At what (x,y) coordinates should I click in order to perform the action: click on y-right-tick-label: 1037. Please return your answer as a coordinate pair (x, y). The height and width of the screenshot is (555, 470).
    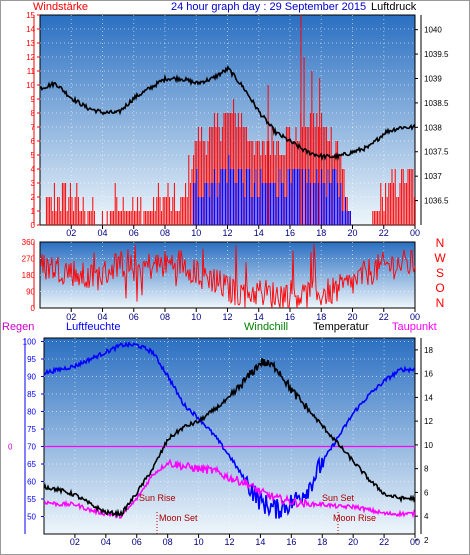
    Looking at the image, I should click on (433, 176).